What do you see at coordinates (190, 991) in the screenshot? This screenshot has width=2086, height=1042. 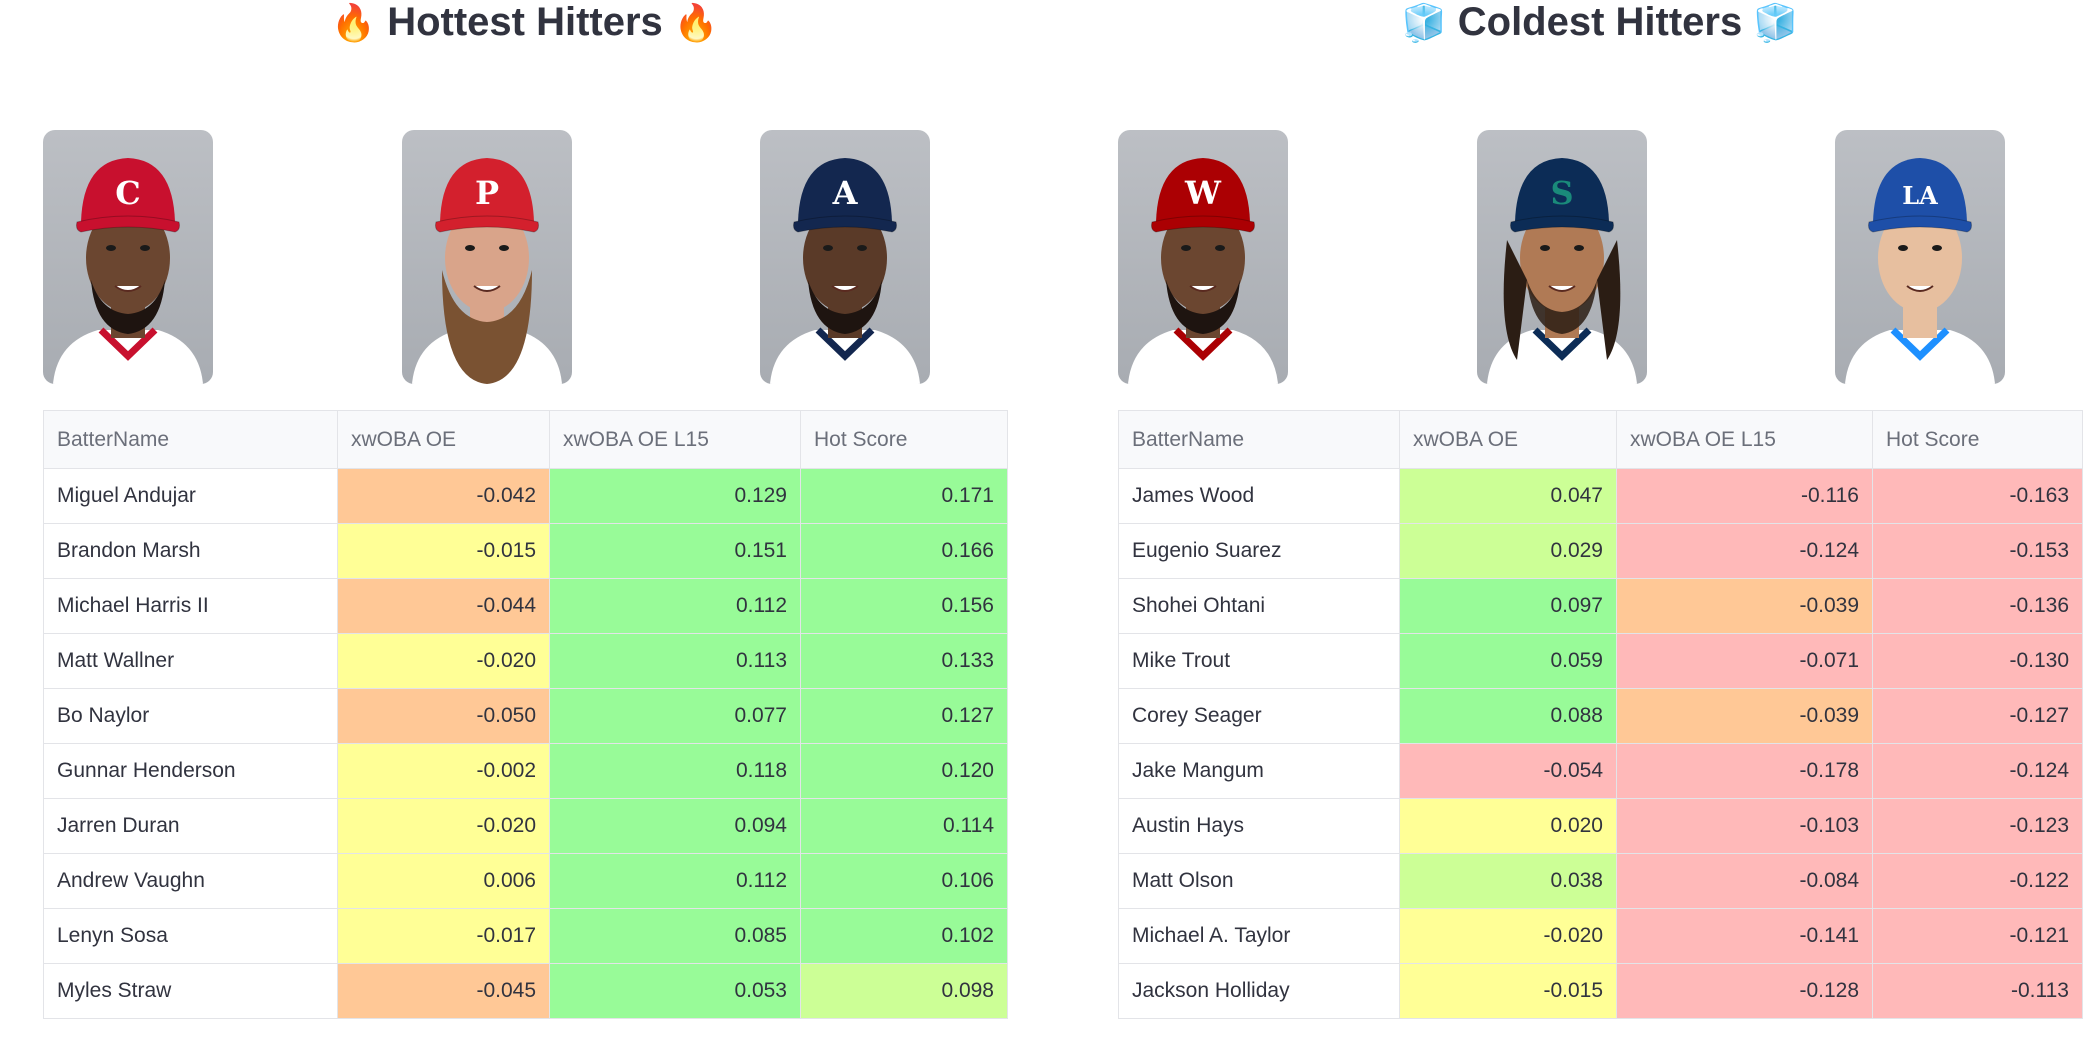 I see `batter-name-cell: Myles Straw` at bounding box center [190, 991].